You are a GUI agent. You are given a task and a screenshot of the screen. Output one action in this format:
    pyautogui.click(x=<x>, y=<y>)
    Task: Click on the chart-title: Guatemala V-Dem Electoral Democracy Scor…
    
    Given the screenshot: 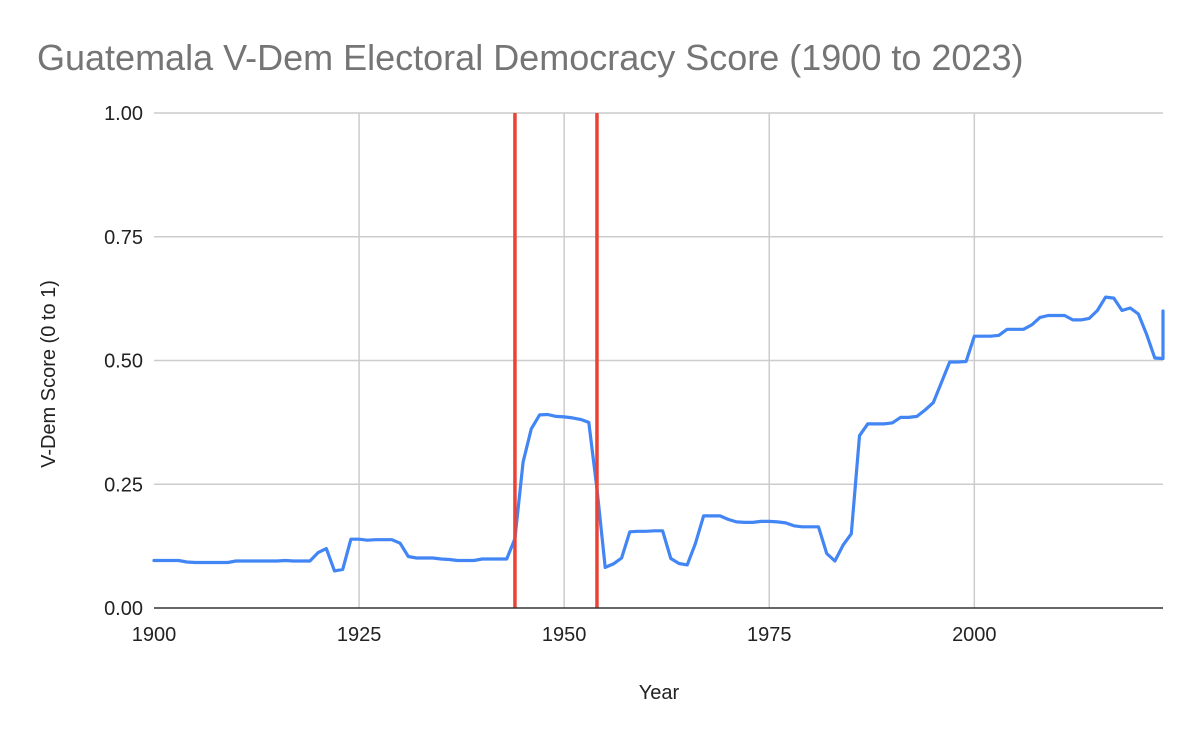 What is the action you would take?
    pyautogui.click(x=530, y=57)
    